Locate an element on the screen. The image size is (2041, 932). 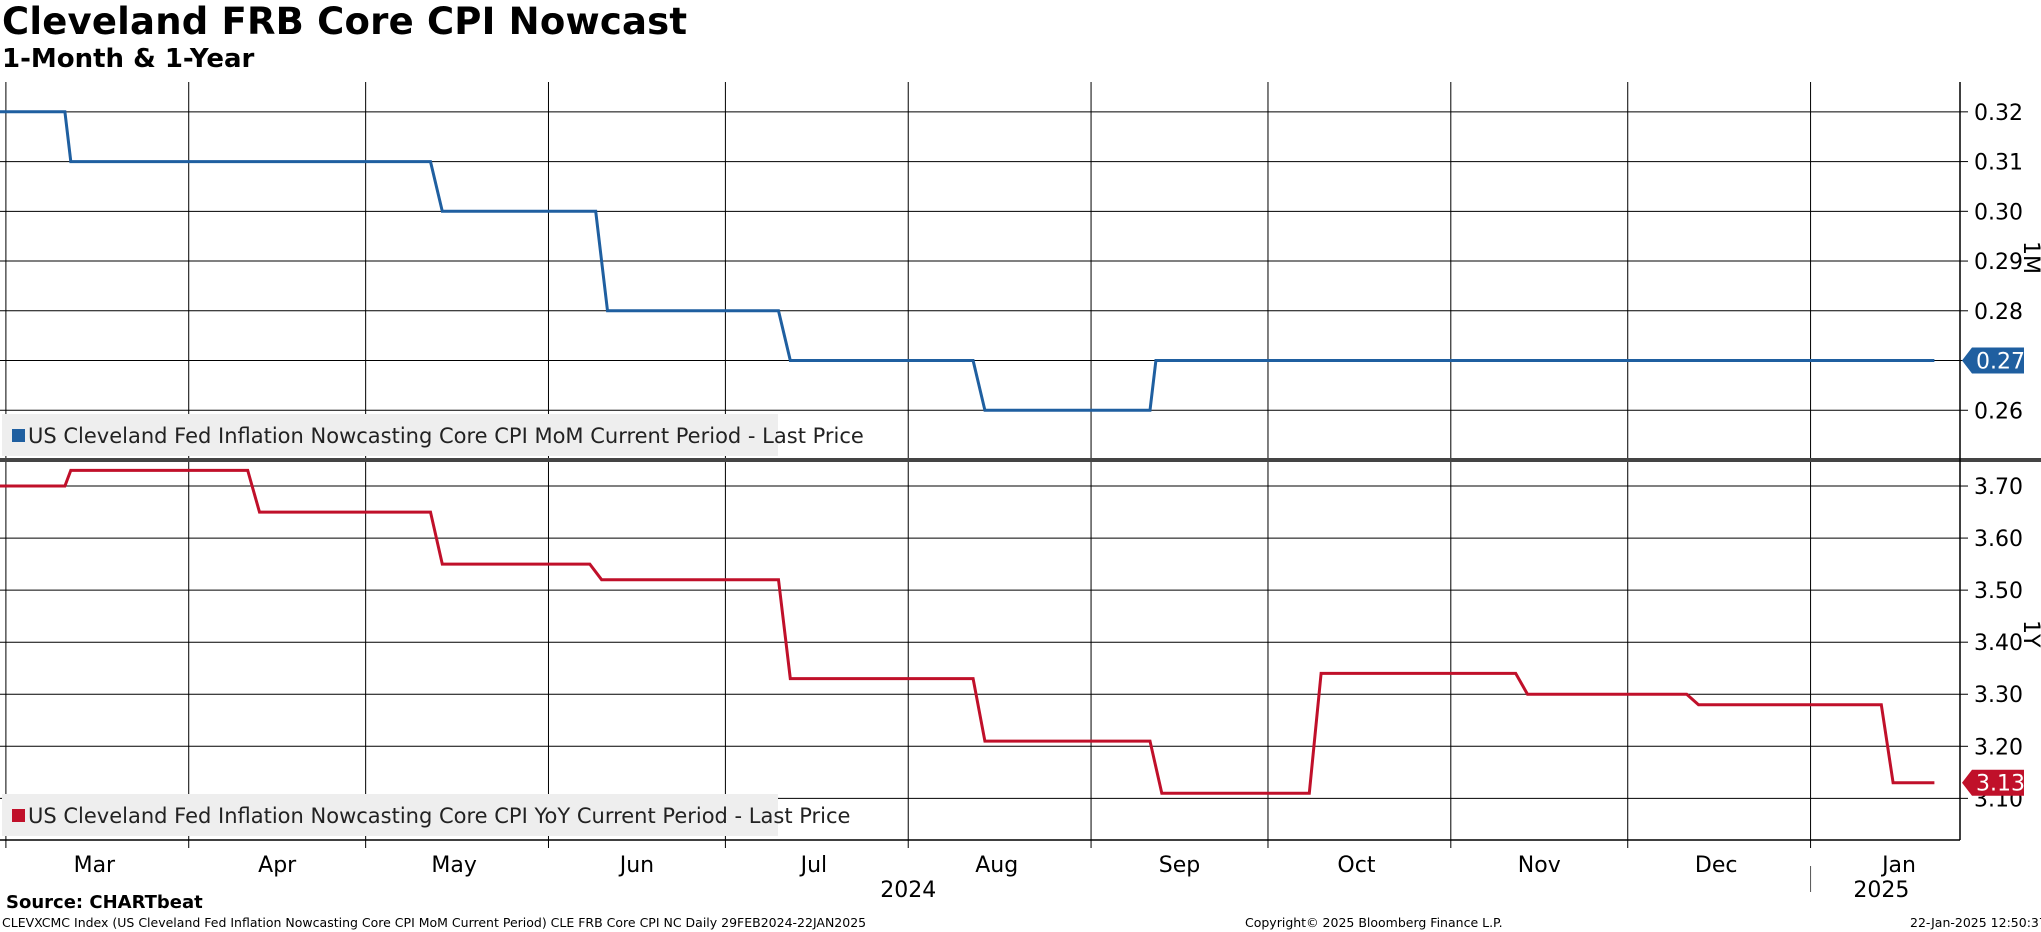
y-tick-label: 0.31 is located at coordinates (1998, 163).